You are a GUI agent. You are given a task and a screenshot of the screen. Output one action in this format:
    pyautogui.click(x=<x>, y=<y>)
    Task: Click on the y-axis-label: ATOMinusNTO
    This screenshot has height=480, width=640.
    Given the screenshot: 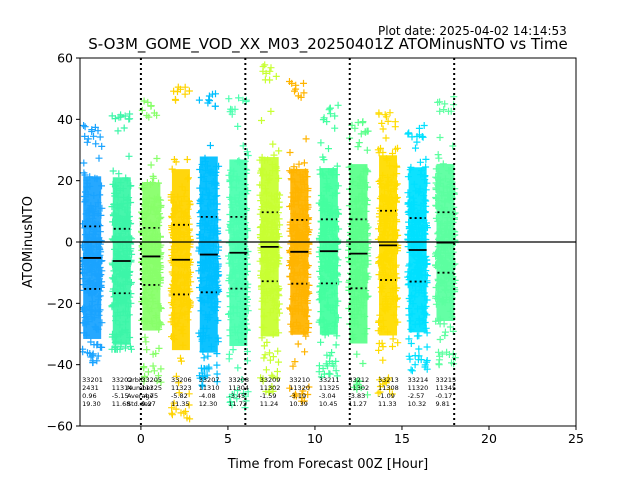 What is the action you would take?
    pyautogui.click(x=28, y=242)
    